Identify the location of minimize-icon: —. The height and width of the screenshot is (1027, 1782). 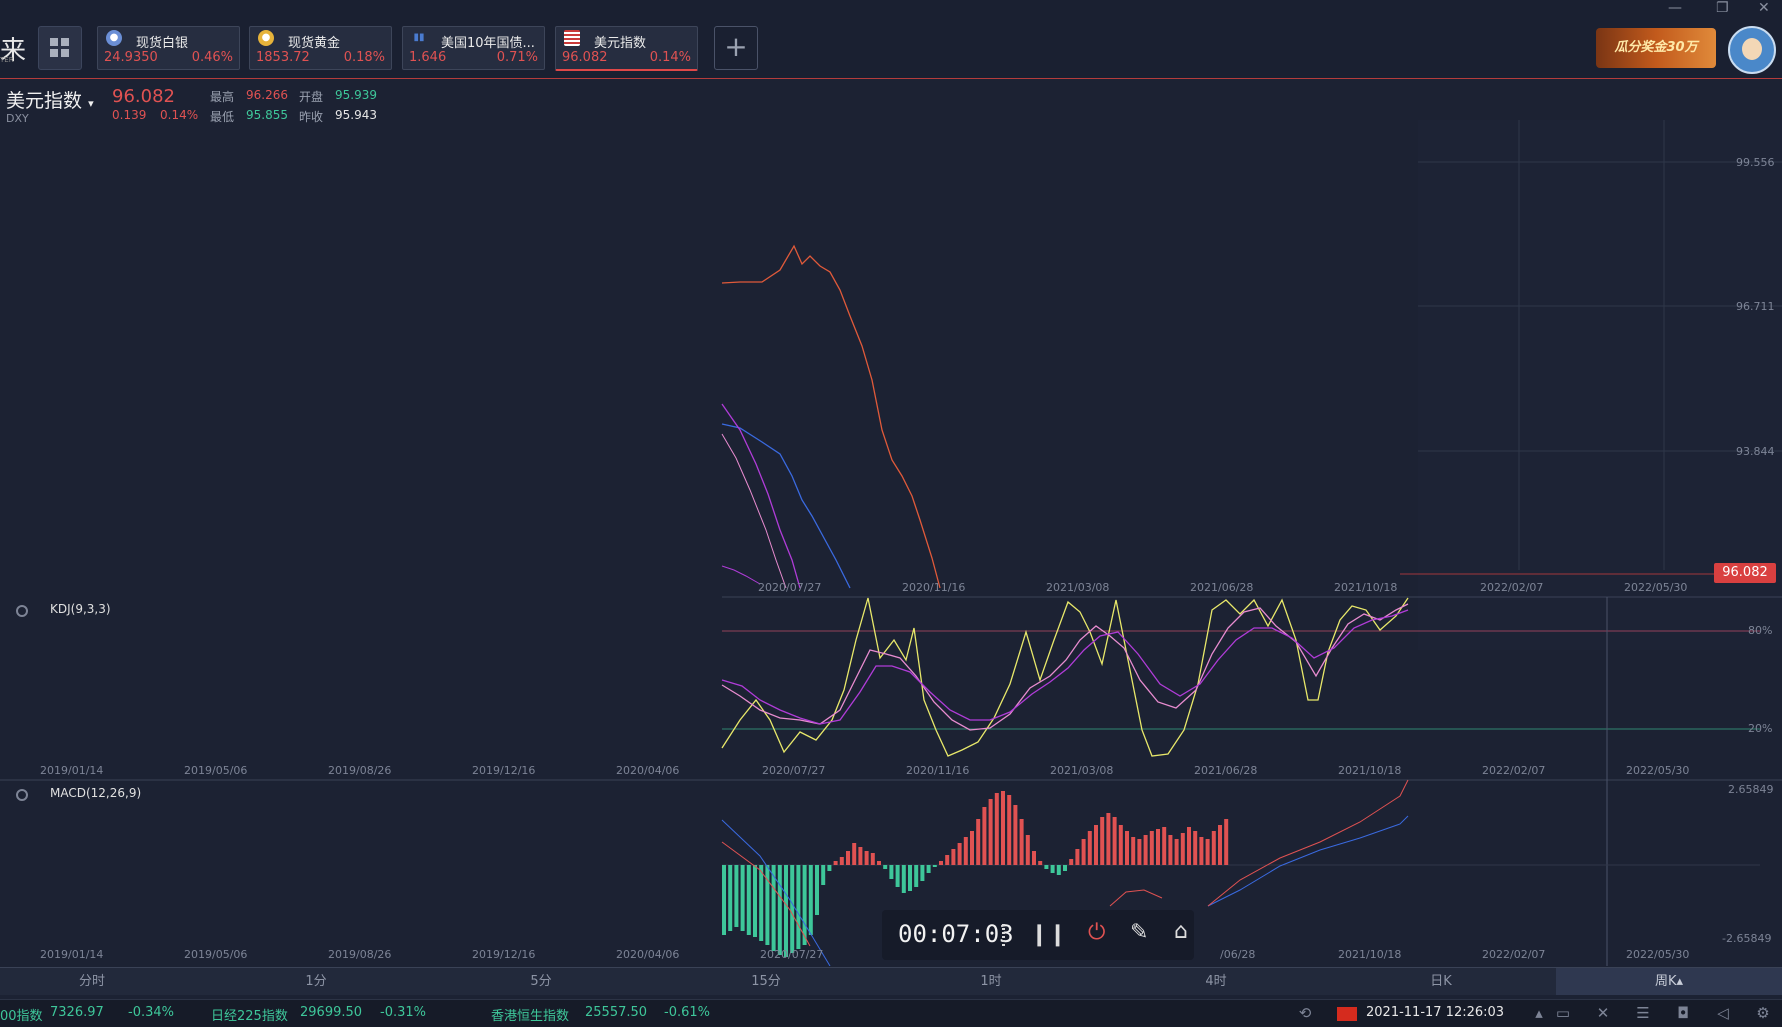
(1675, 8).